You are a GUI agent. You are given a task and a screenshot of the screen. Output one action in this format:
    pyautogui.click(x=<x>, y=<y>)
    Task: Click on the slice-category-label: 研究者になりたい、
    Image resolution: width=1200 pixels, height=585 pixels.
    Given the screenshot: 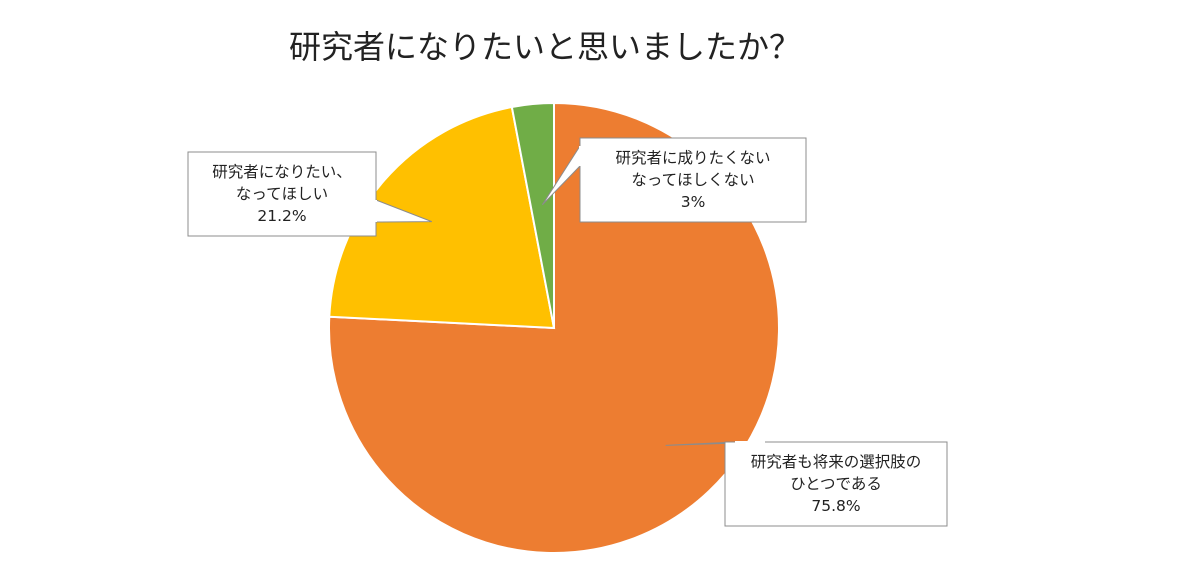 What is the action you would take?
    pyautogui.click(x=282, y=172)
    